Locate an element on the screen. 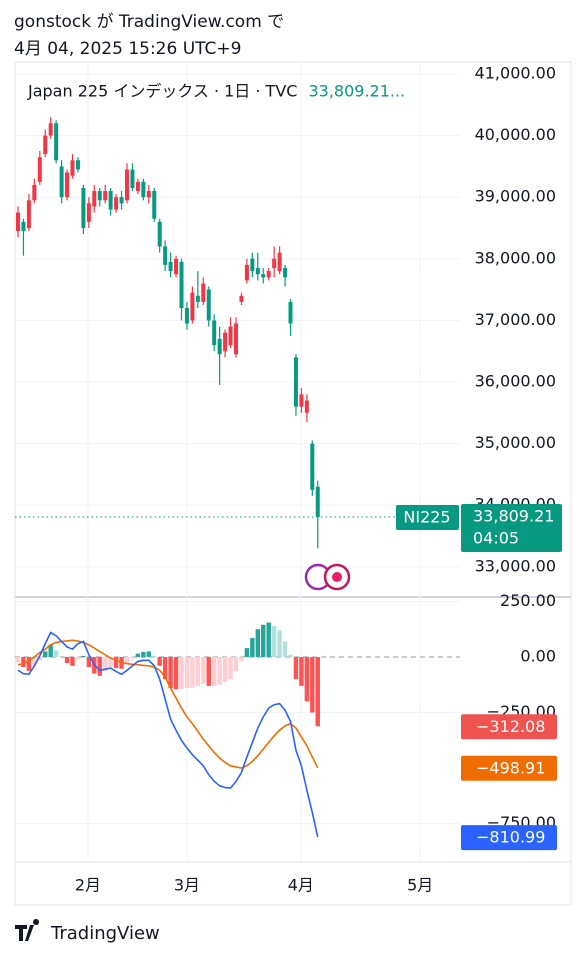 The height and width of the screenshot is (959, 586). y-tick-label: 33,000.00 is located at coordinates (515, 565).